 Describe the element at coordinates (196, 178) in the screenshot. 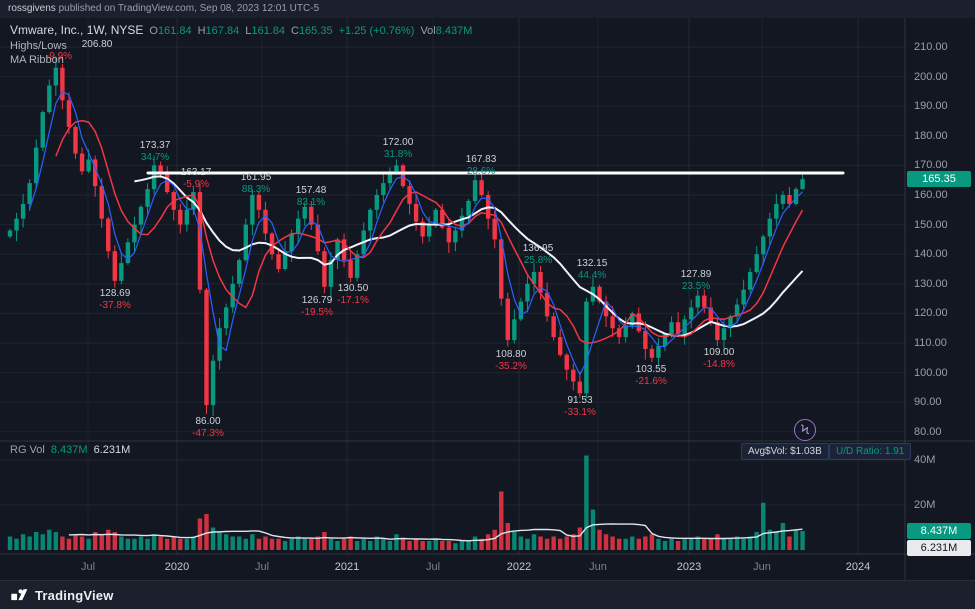

I see `pivot-label: 163.17 -5.9%` at that location.